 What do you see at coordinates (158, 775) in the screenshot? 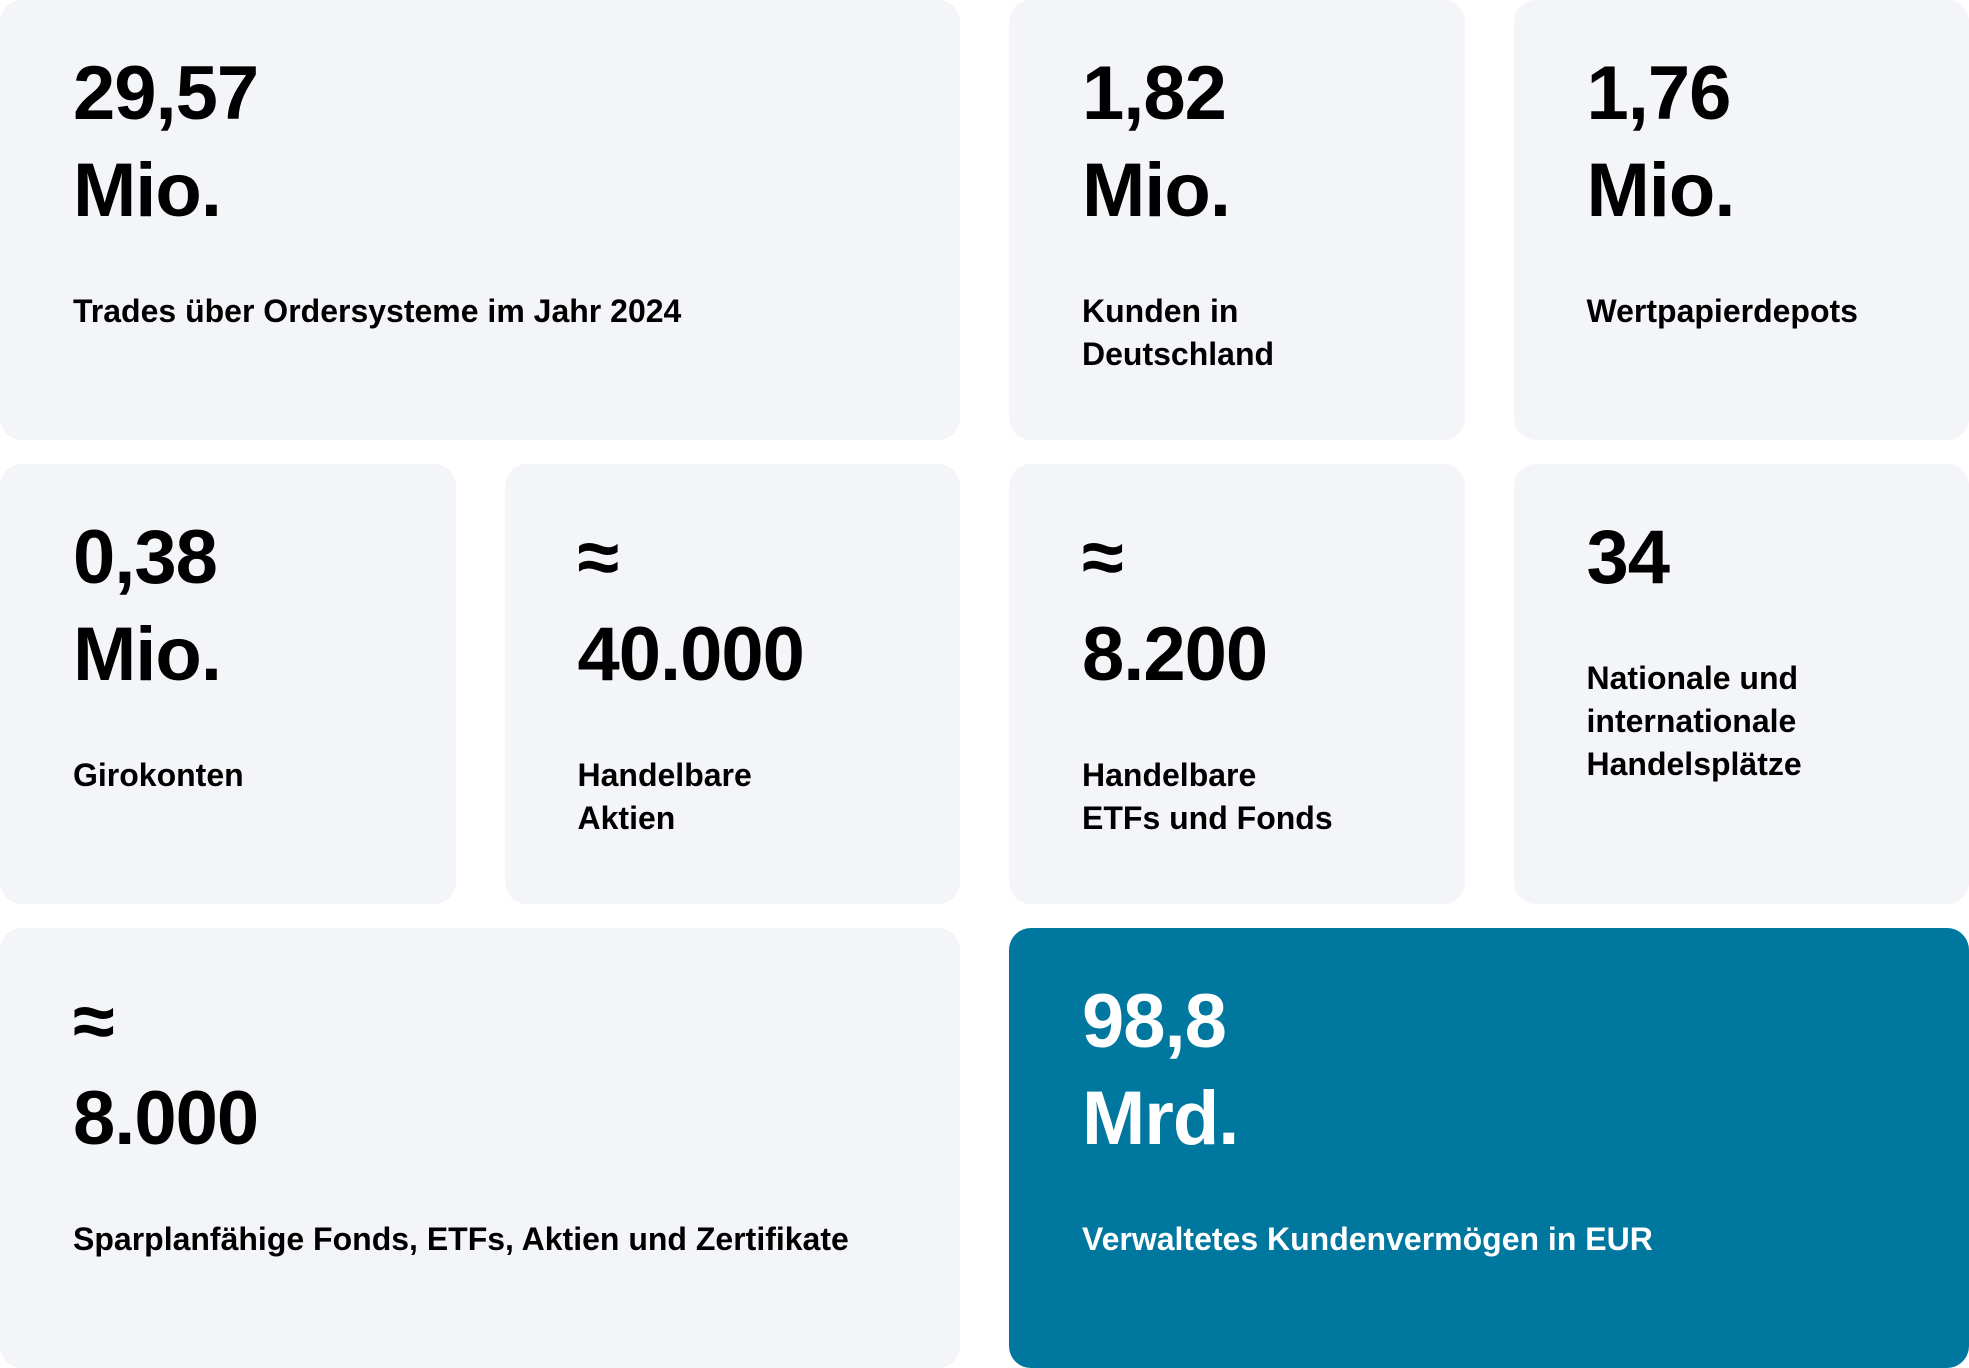
I see `stat-label-line: Girokonten` at bounding box center [158, 775].